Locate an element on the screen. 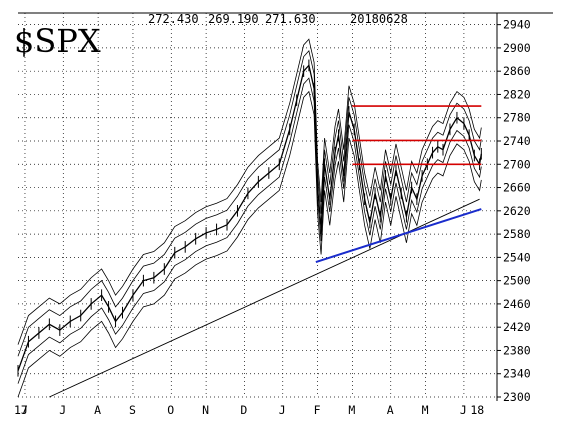 The image size is (561, 425). y-tick-label-10: 2700 is located at coordinates (517, 164).